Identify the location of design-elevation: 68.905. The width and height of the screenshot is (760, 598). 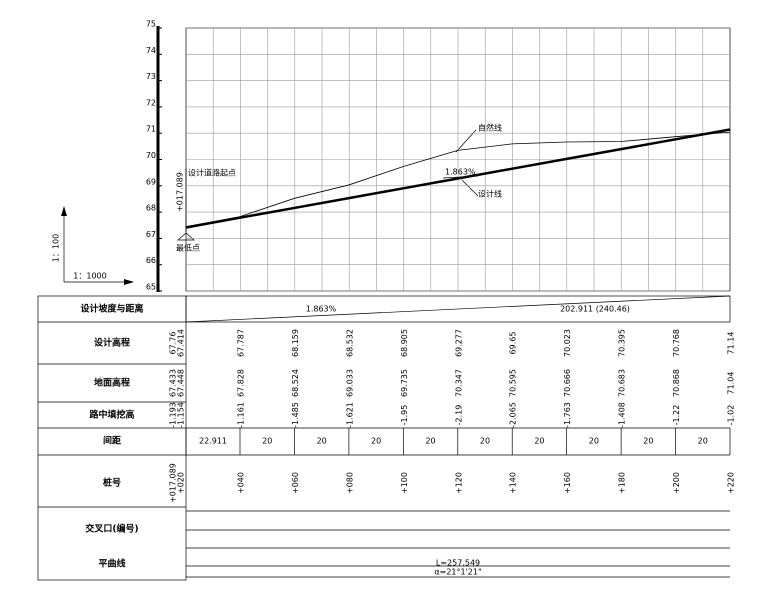
(404, 343).